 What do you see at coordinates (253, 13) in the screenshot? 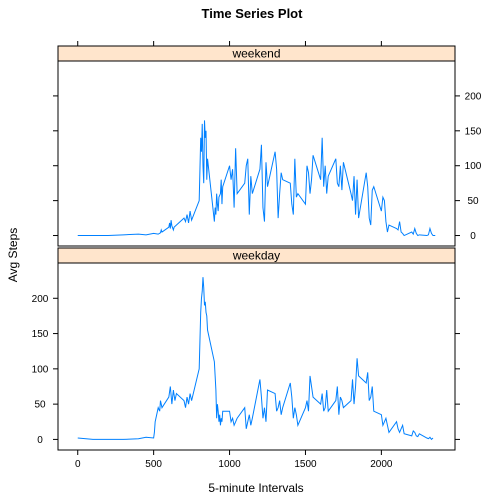
I see `chart-title: Time Series Plot` at bounding box center [253, 13].